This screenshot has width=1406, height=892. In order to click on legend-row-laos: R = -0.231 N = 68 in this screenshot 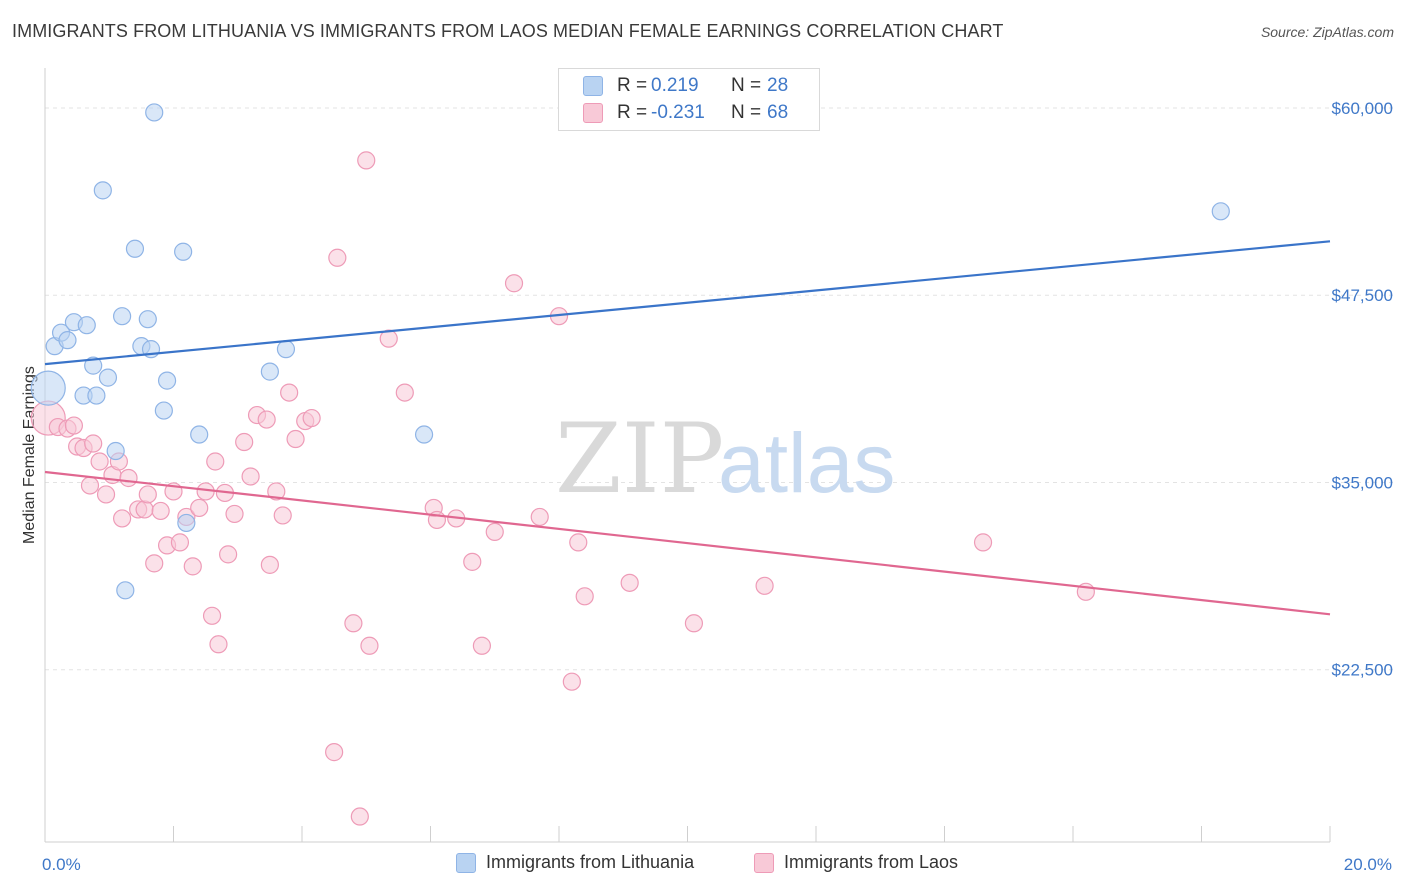, I will do `click(685, 113)`.